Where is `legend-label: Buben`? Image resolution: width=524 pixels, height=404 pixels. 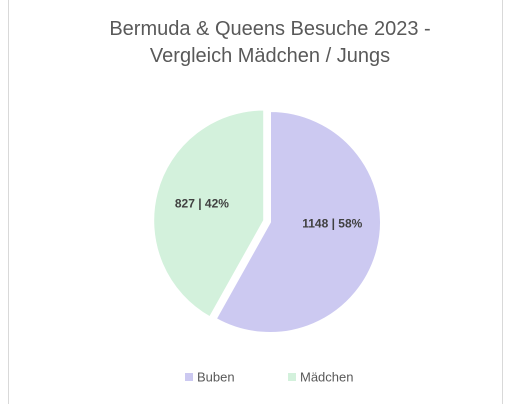
legend-label: Buben is located at coordinates (216, 376).